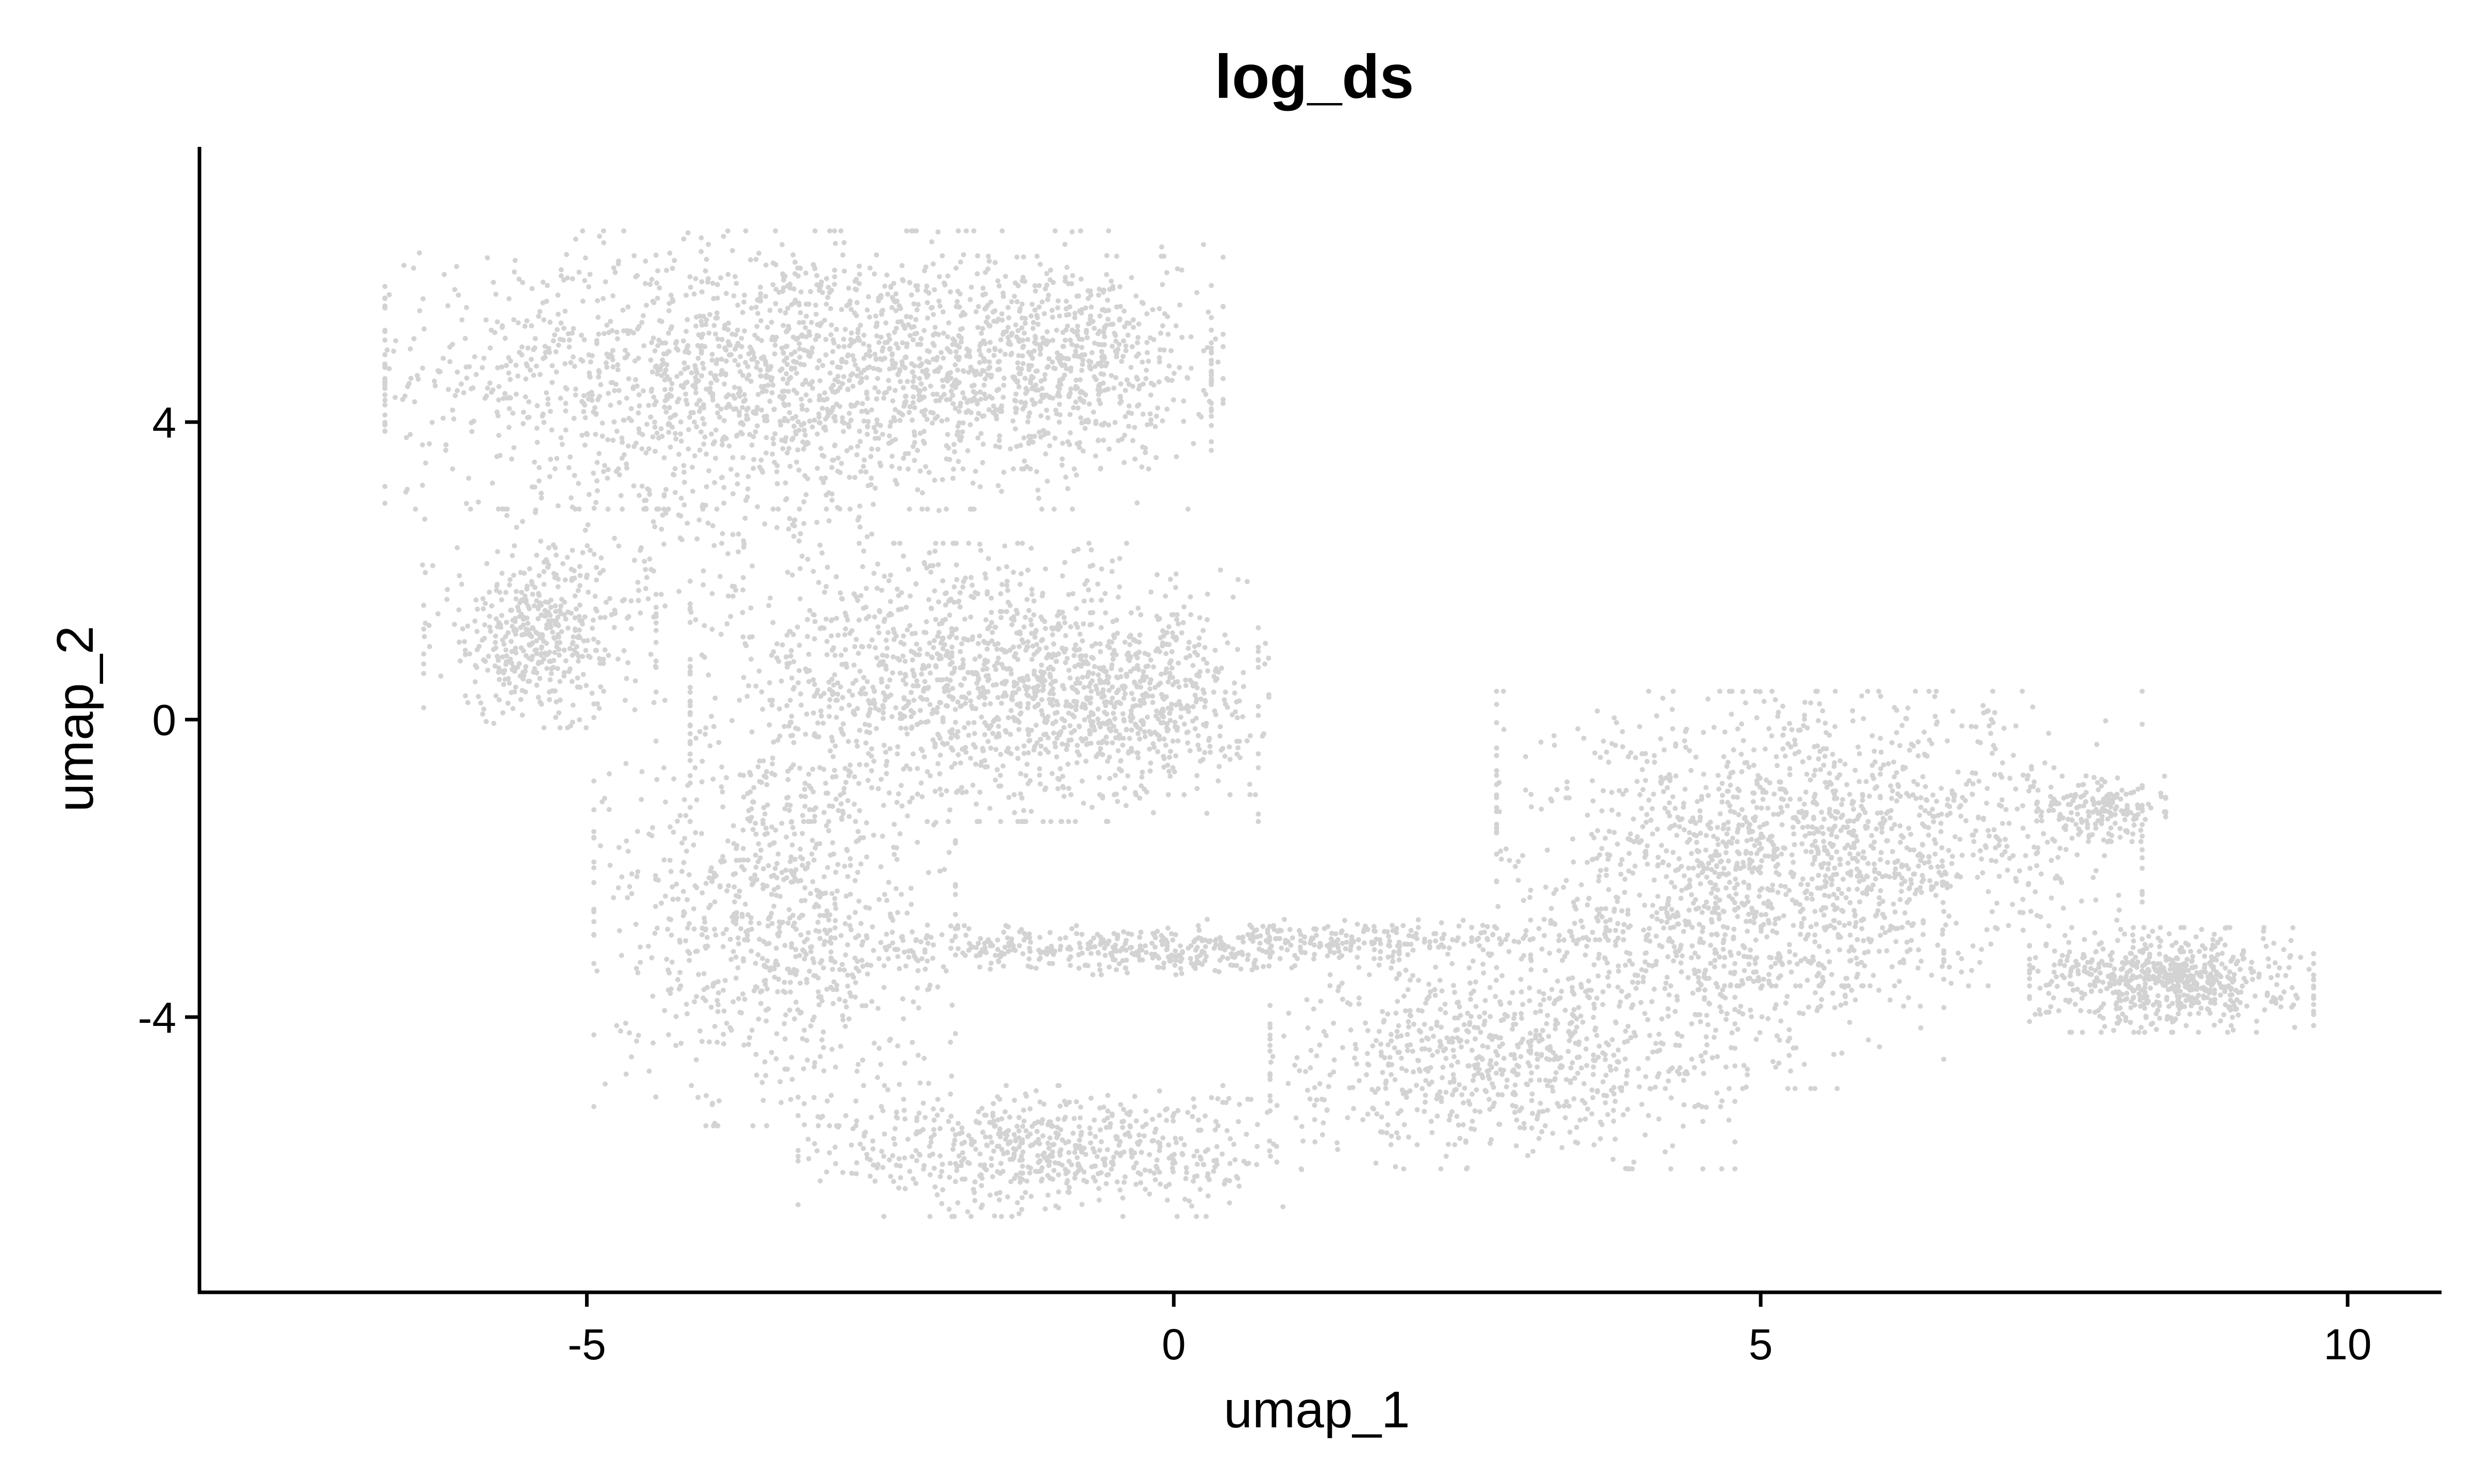 The height and width of the screenshot is (1484, 2474). I want to click on chart-title: log_ds, so click(1314, 76).